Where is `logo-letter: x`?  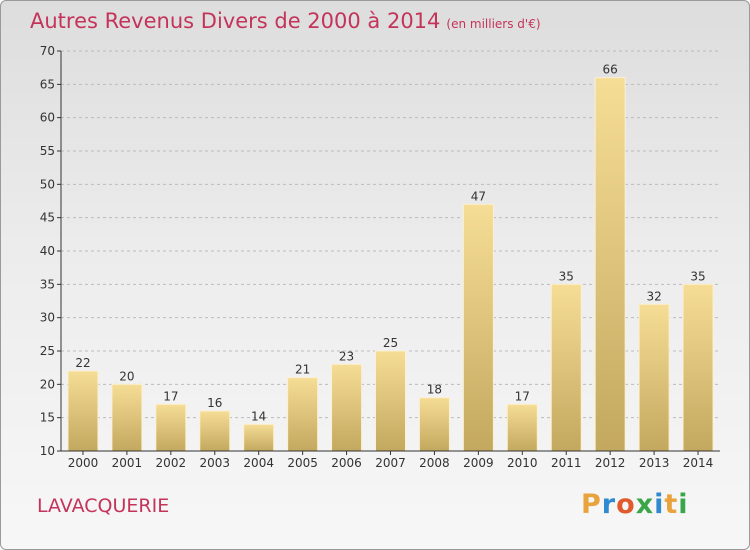
logo-letter: x is located at coordinates (645, 504).